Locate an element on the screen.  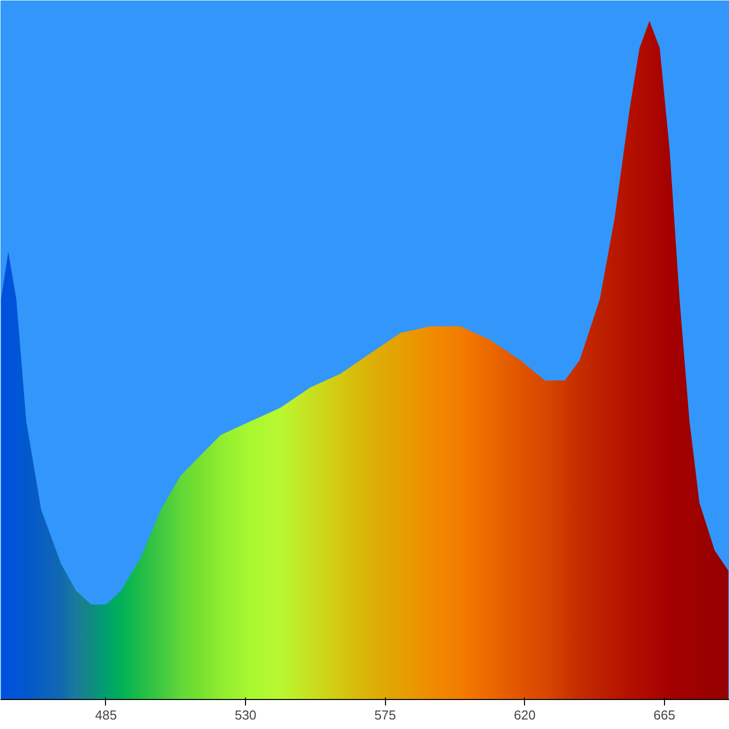
x-tick-label: 620 is located at coordinates (525, 715).